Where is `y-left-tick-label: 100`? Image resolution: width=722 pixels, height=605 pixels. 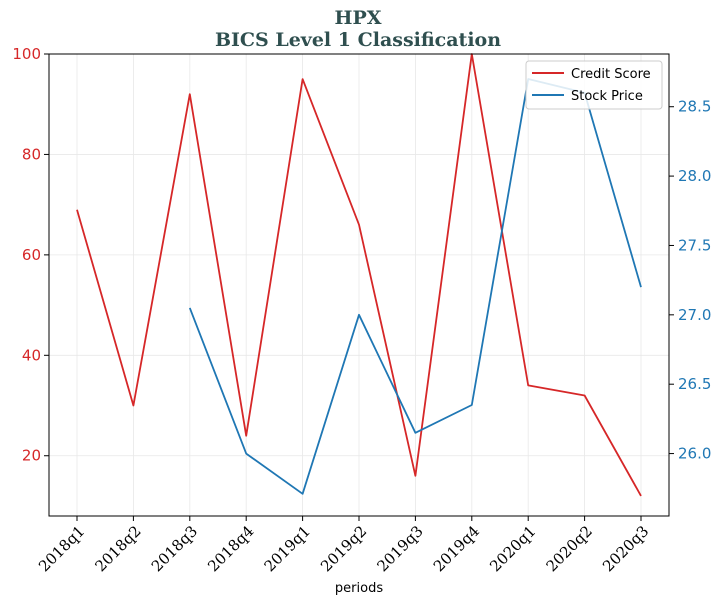
y-left-tick-label: 100 is located at coordinates (26, 54).